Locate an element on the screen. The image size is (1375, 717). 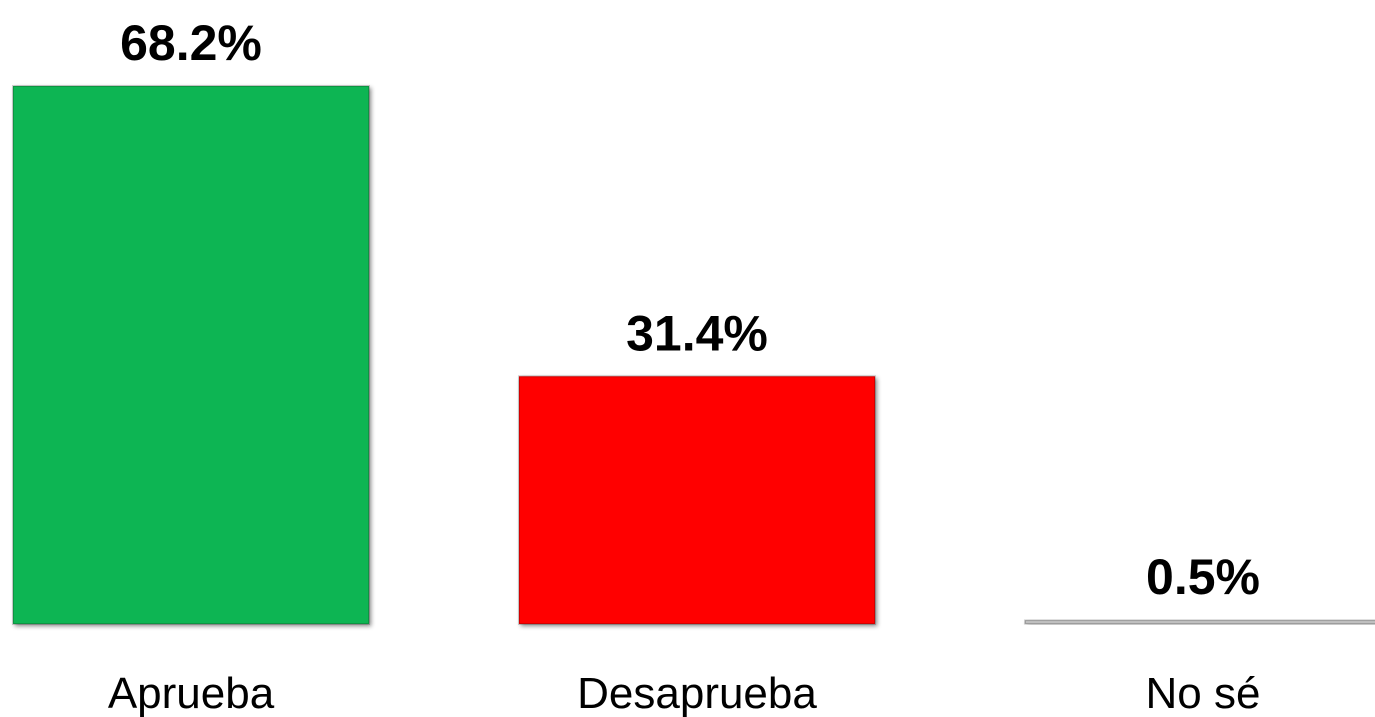
category-label: Desaprueba is located at coordinates (697, 693).